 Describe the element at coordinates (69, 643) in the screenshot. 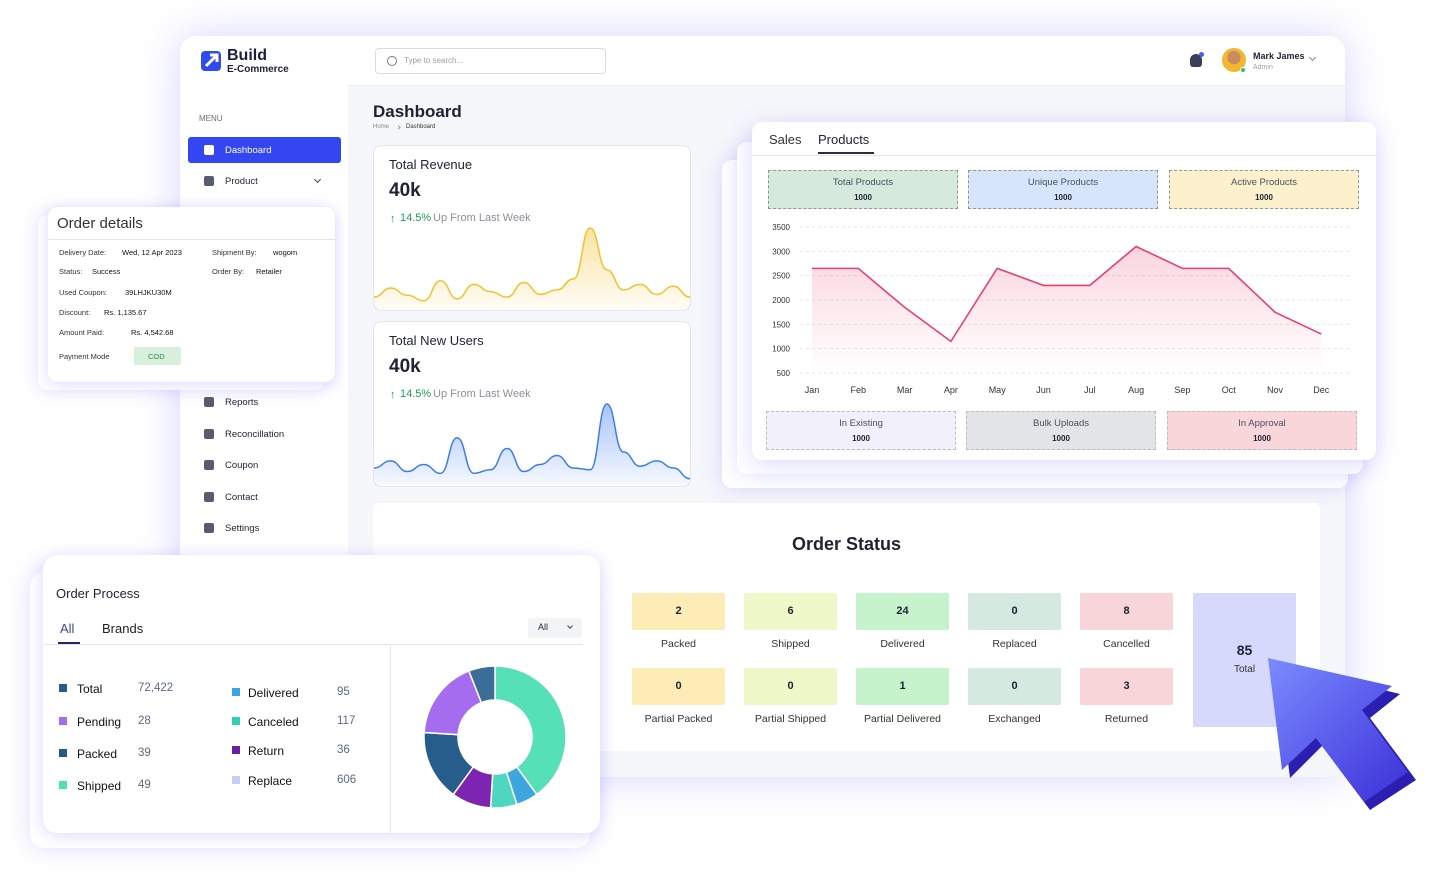

I see `tab-underline` at that location.